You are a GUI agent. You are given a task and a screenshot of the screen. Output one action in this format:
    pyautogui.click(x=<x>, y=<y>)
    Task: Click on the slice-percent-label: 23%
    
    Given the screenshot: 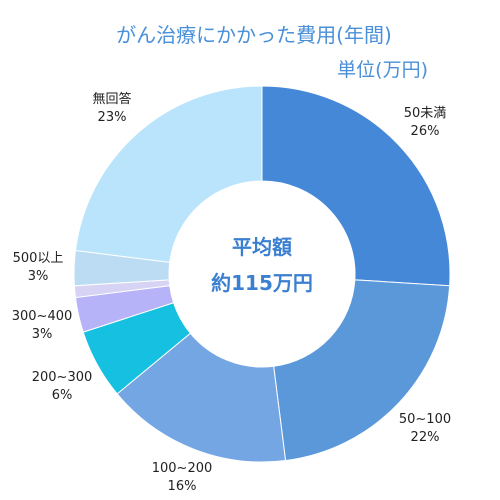 What is the action you would take?
    pyautogui.click(x=112, y=117)
    